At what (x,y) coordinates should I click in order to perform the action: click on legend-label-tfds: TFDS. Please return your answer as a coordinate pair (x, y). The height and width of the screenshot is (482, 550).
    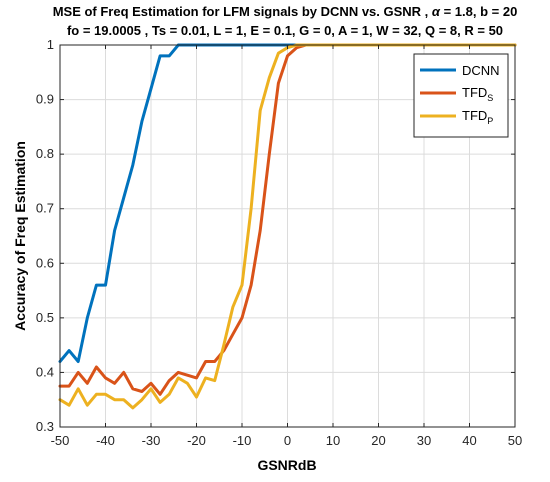
    Looking at the image, I should click on (477, 94).